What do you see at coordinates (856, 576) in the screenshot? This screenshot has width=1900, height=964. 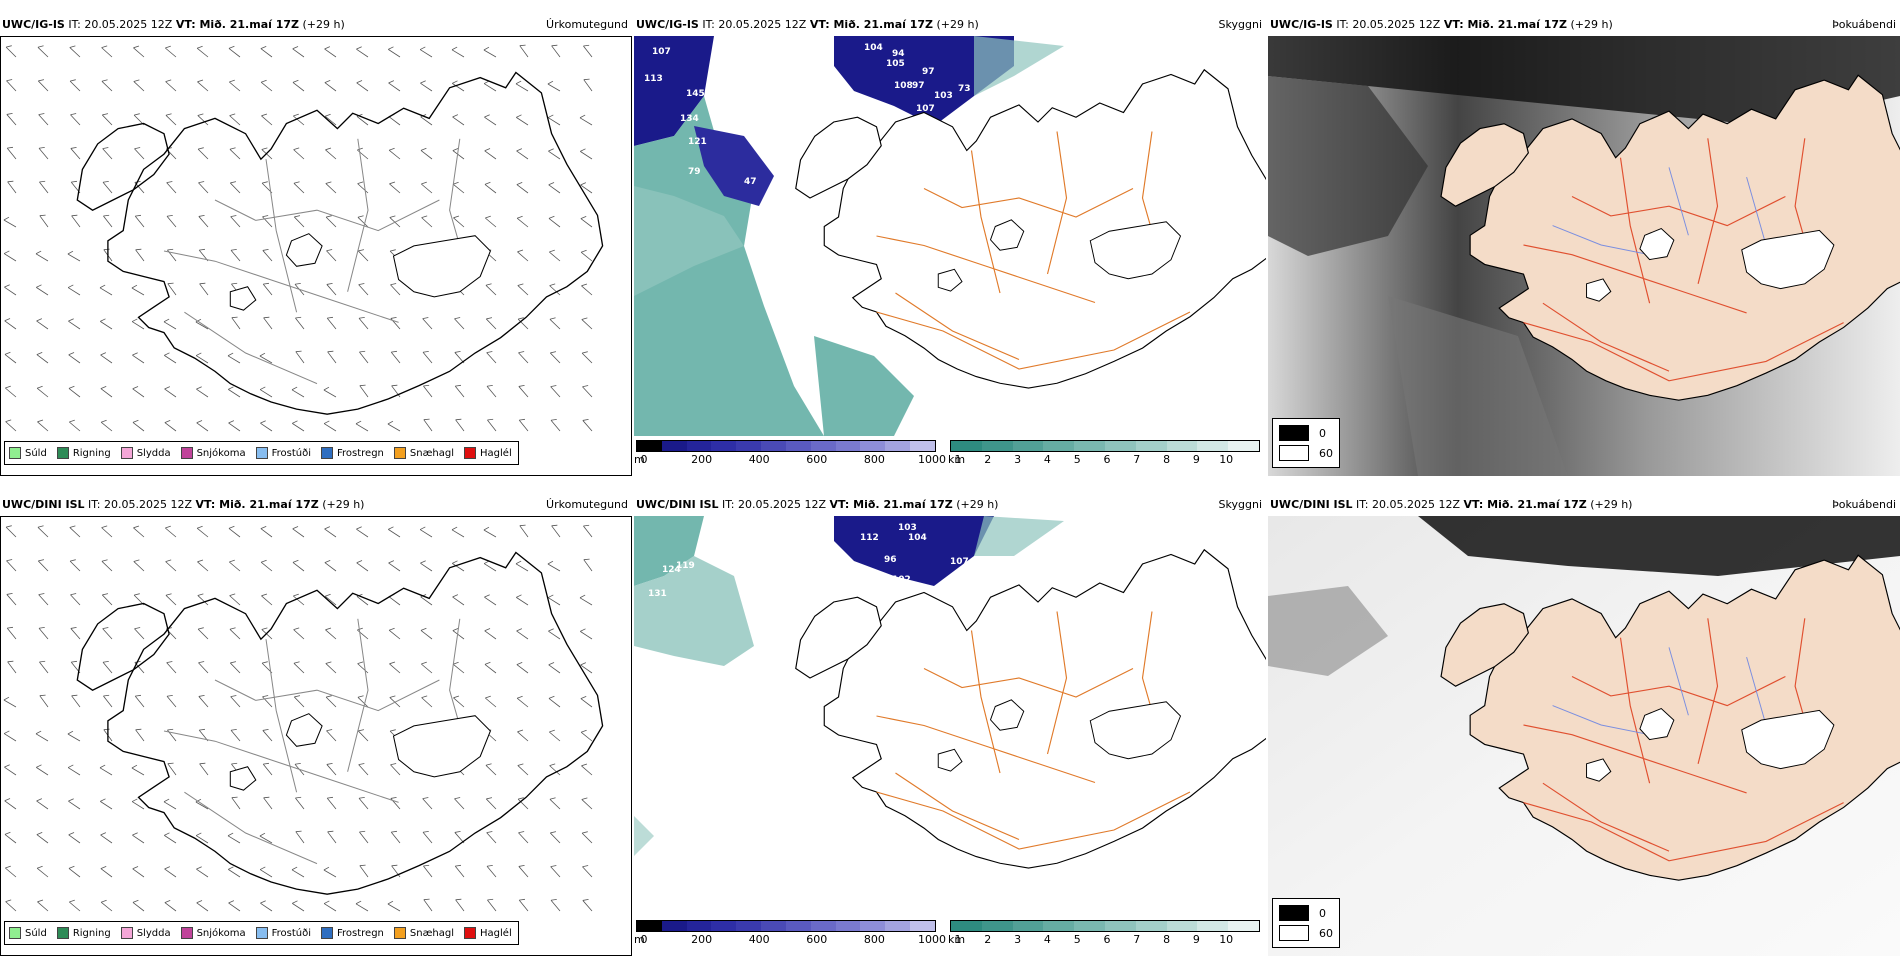 I see `ceiling-value-label: 91` at bounding box center [856, 576].